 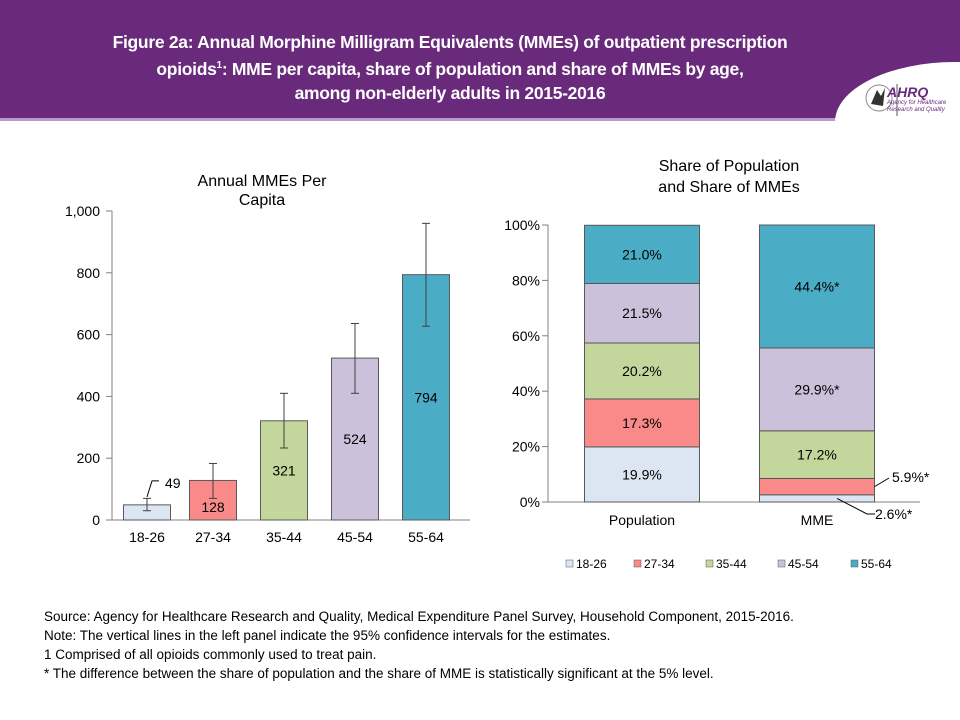 I want to click on y-tick-label: 400, so click(x=89, y=396).